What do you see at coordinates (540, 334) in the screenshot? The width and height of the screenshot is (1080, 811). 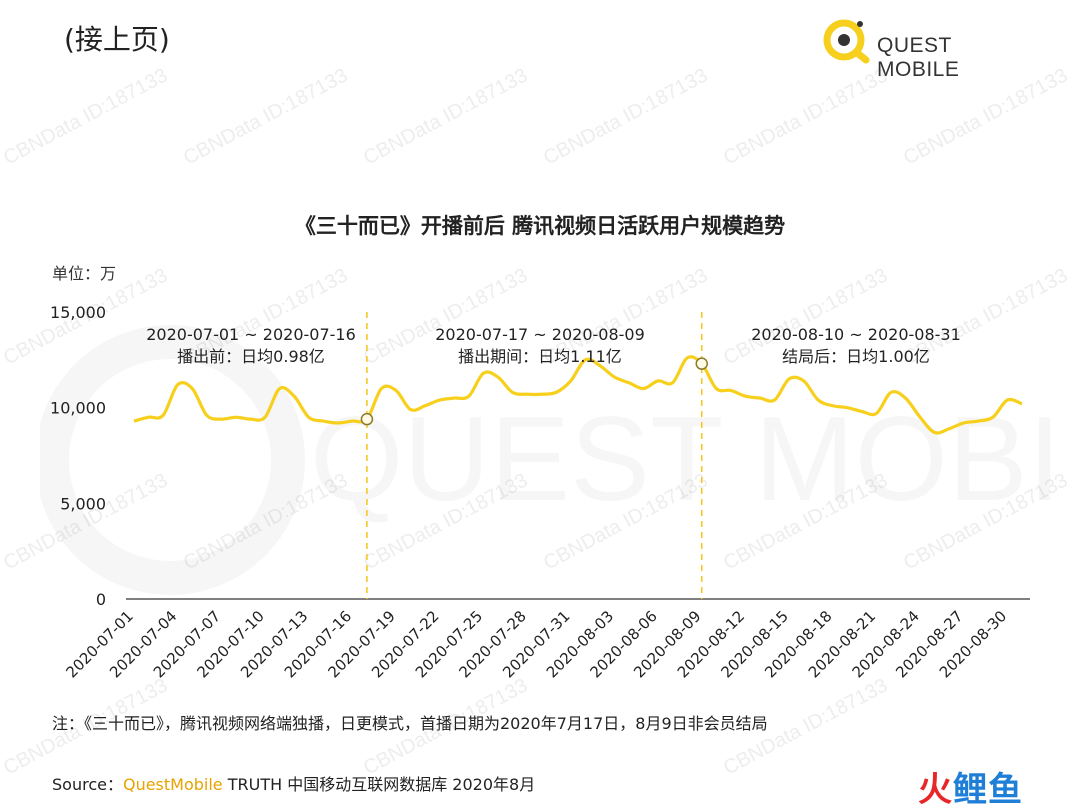 I see `period-range-label: 2020-07-17 ~ 2020-08-09` at bounding box center [540, 334].